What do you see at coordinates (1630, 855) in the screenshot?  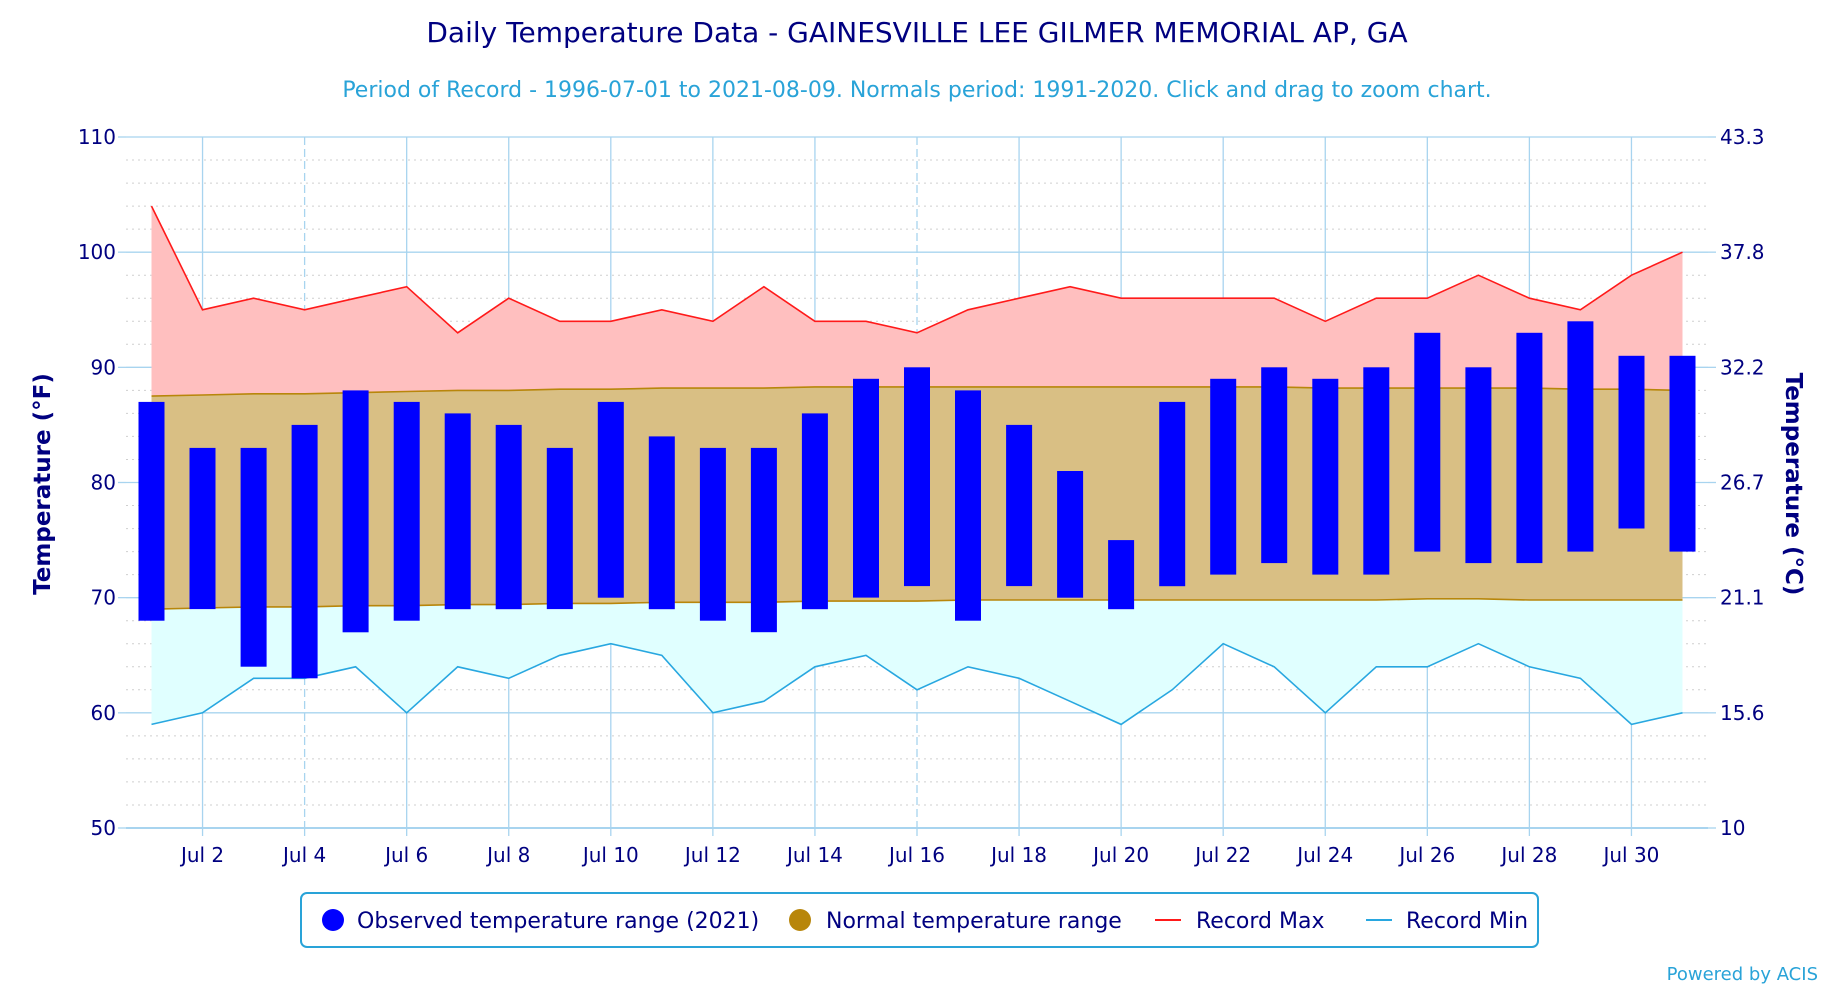 I see `x-tick-label: Jul 30` at bounding box center [1630, 855].